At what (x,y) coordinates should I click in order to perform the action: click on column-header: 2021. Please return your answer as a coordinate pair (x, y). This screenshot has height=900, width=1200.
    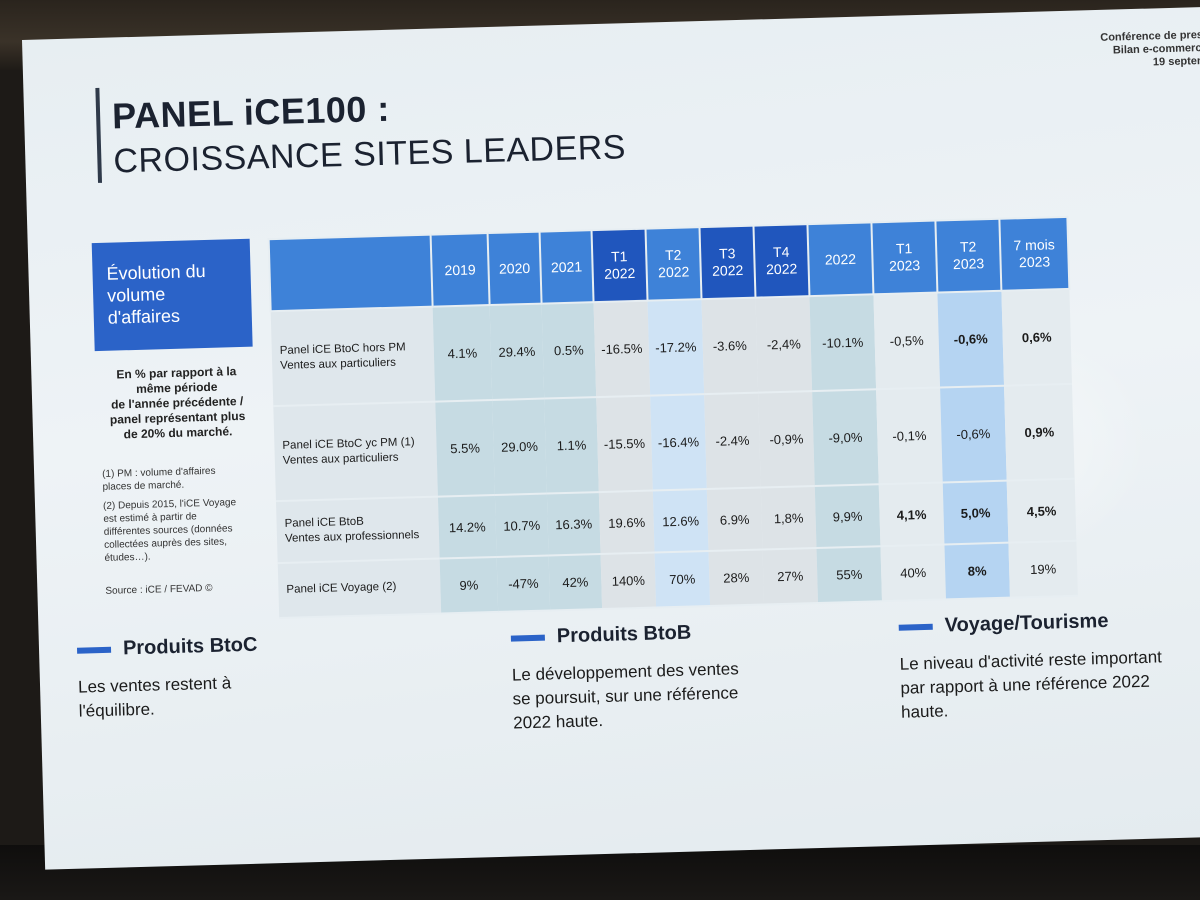
    Looking at the image, I should click on (566, 267).